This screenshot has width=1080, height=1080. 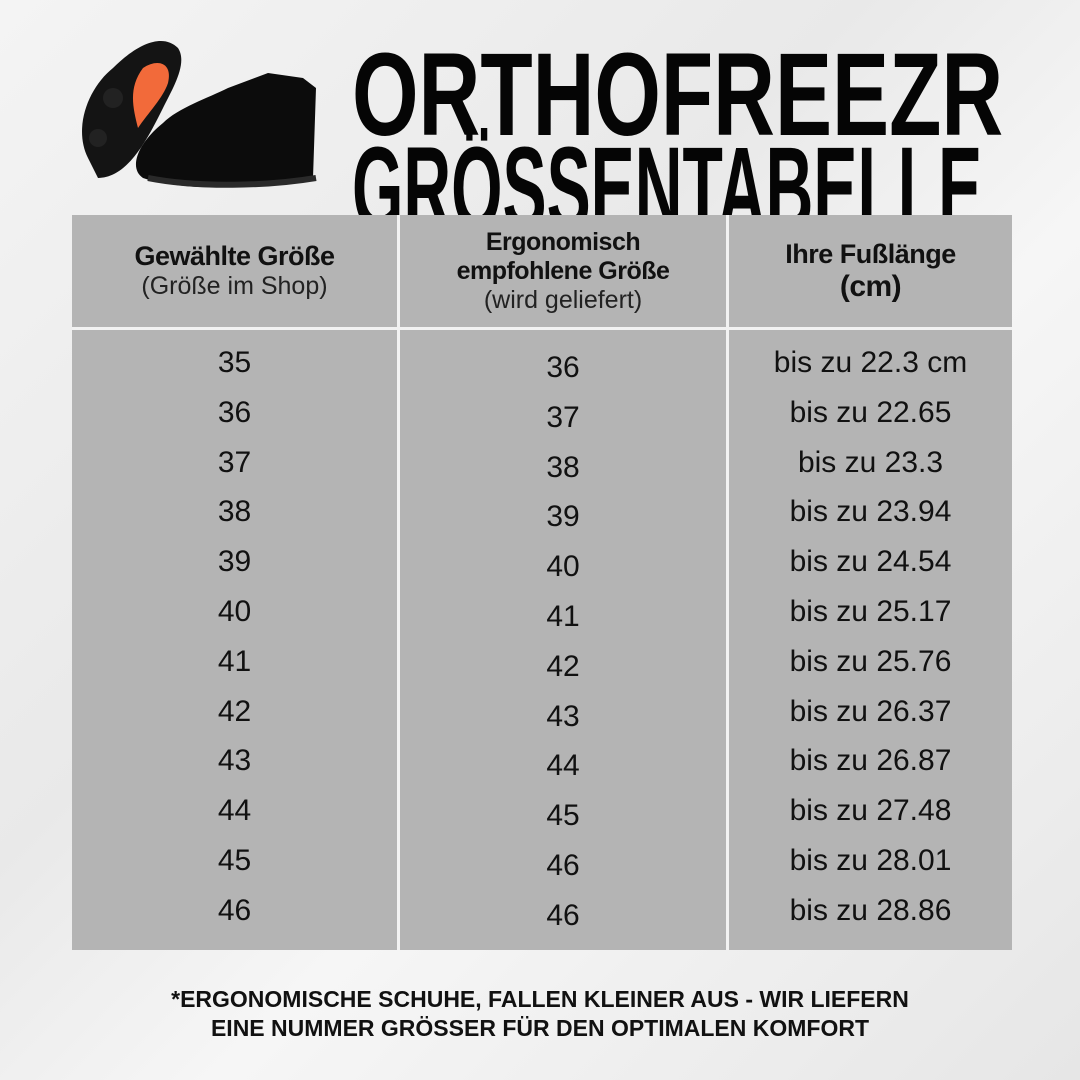 I want to click on header-label: Ihre Fußlänge, so click(x=870, y=253).